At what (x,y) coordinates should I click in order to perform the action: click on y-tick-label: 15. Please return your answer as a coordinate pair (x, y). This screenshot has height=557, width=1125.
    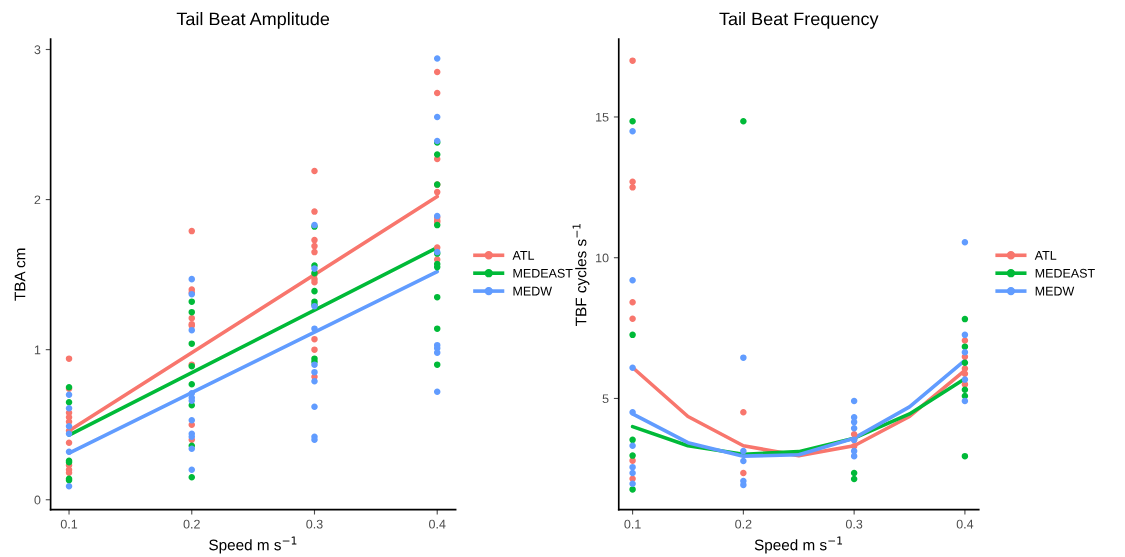
    Looking at the image, I should click on (602, 117).